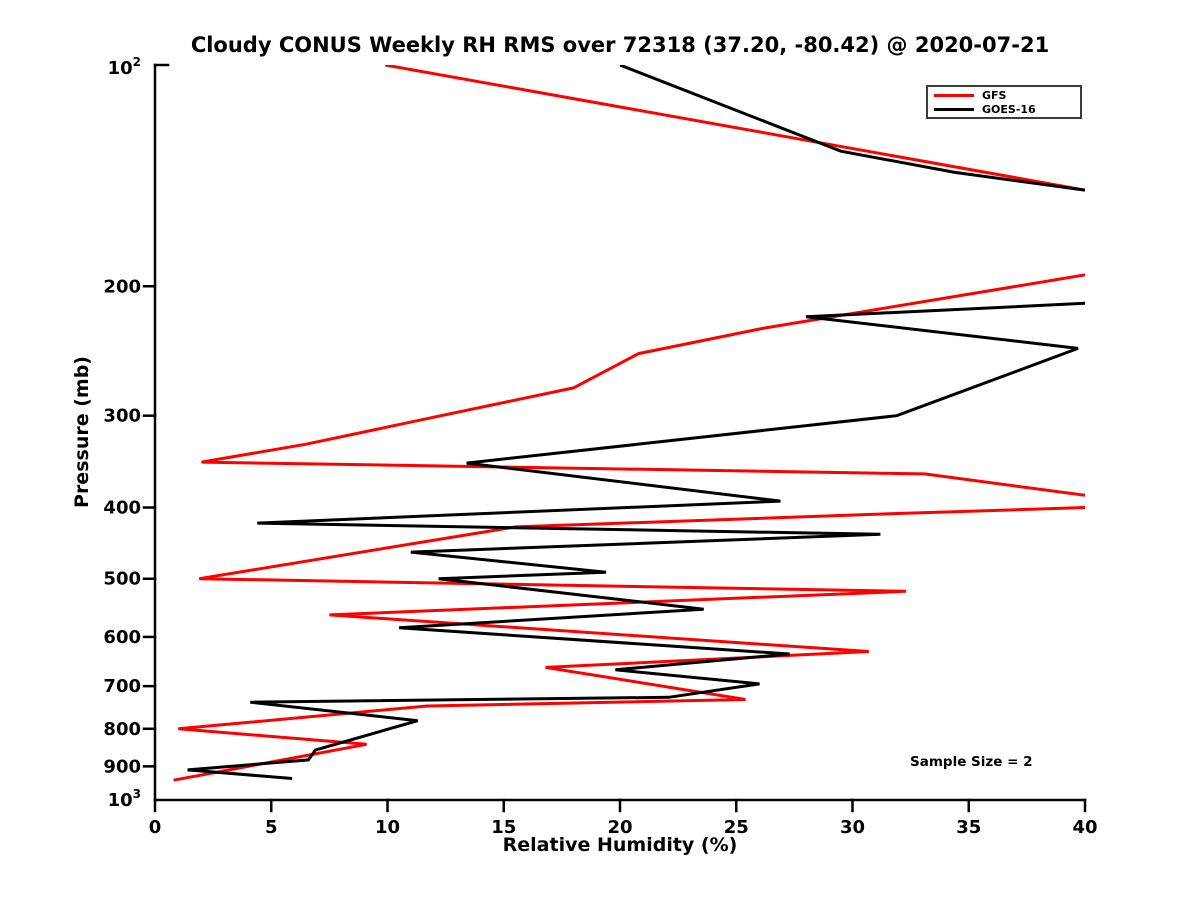  Describe the element at coordinates (503, 827) in the screenshot. I see `x-tick-label: 15` at that location.